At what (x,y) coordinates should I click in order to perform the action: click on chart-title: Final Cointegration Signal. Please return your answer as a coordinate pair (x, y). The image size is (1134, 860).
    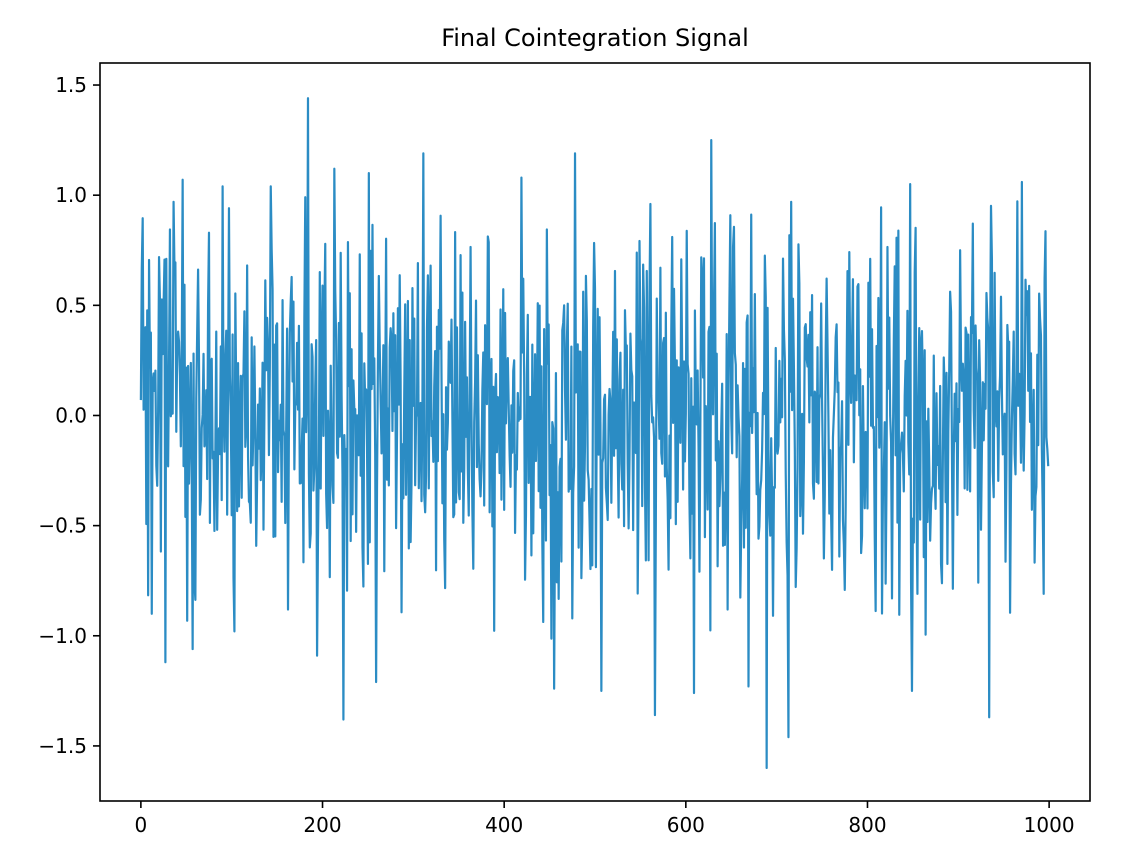
    Looking at the image, I should click on (595, 38).